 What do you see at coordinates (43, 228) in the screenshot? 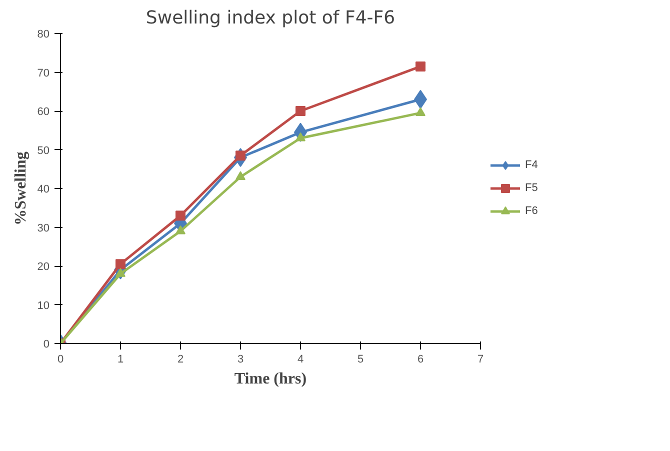
I see `y-tick-label: 30` at bounding box center [43, 228].